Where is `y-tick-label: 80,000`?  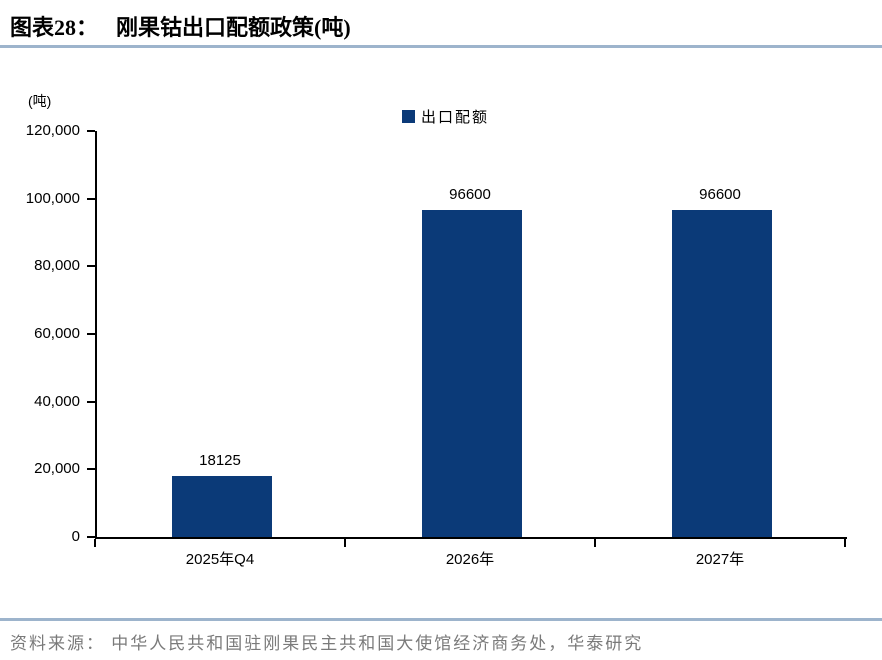
y-tick-label: 80,000 is located at coordinates (57, 266).